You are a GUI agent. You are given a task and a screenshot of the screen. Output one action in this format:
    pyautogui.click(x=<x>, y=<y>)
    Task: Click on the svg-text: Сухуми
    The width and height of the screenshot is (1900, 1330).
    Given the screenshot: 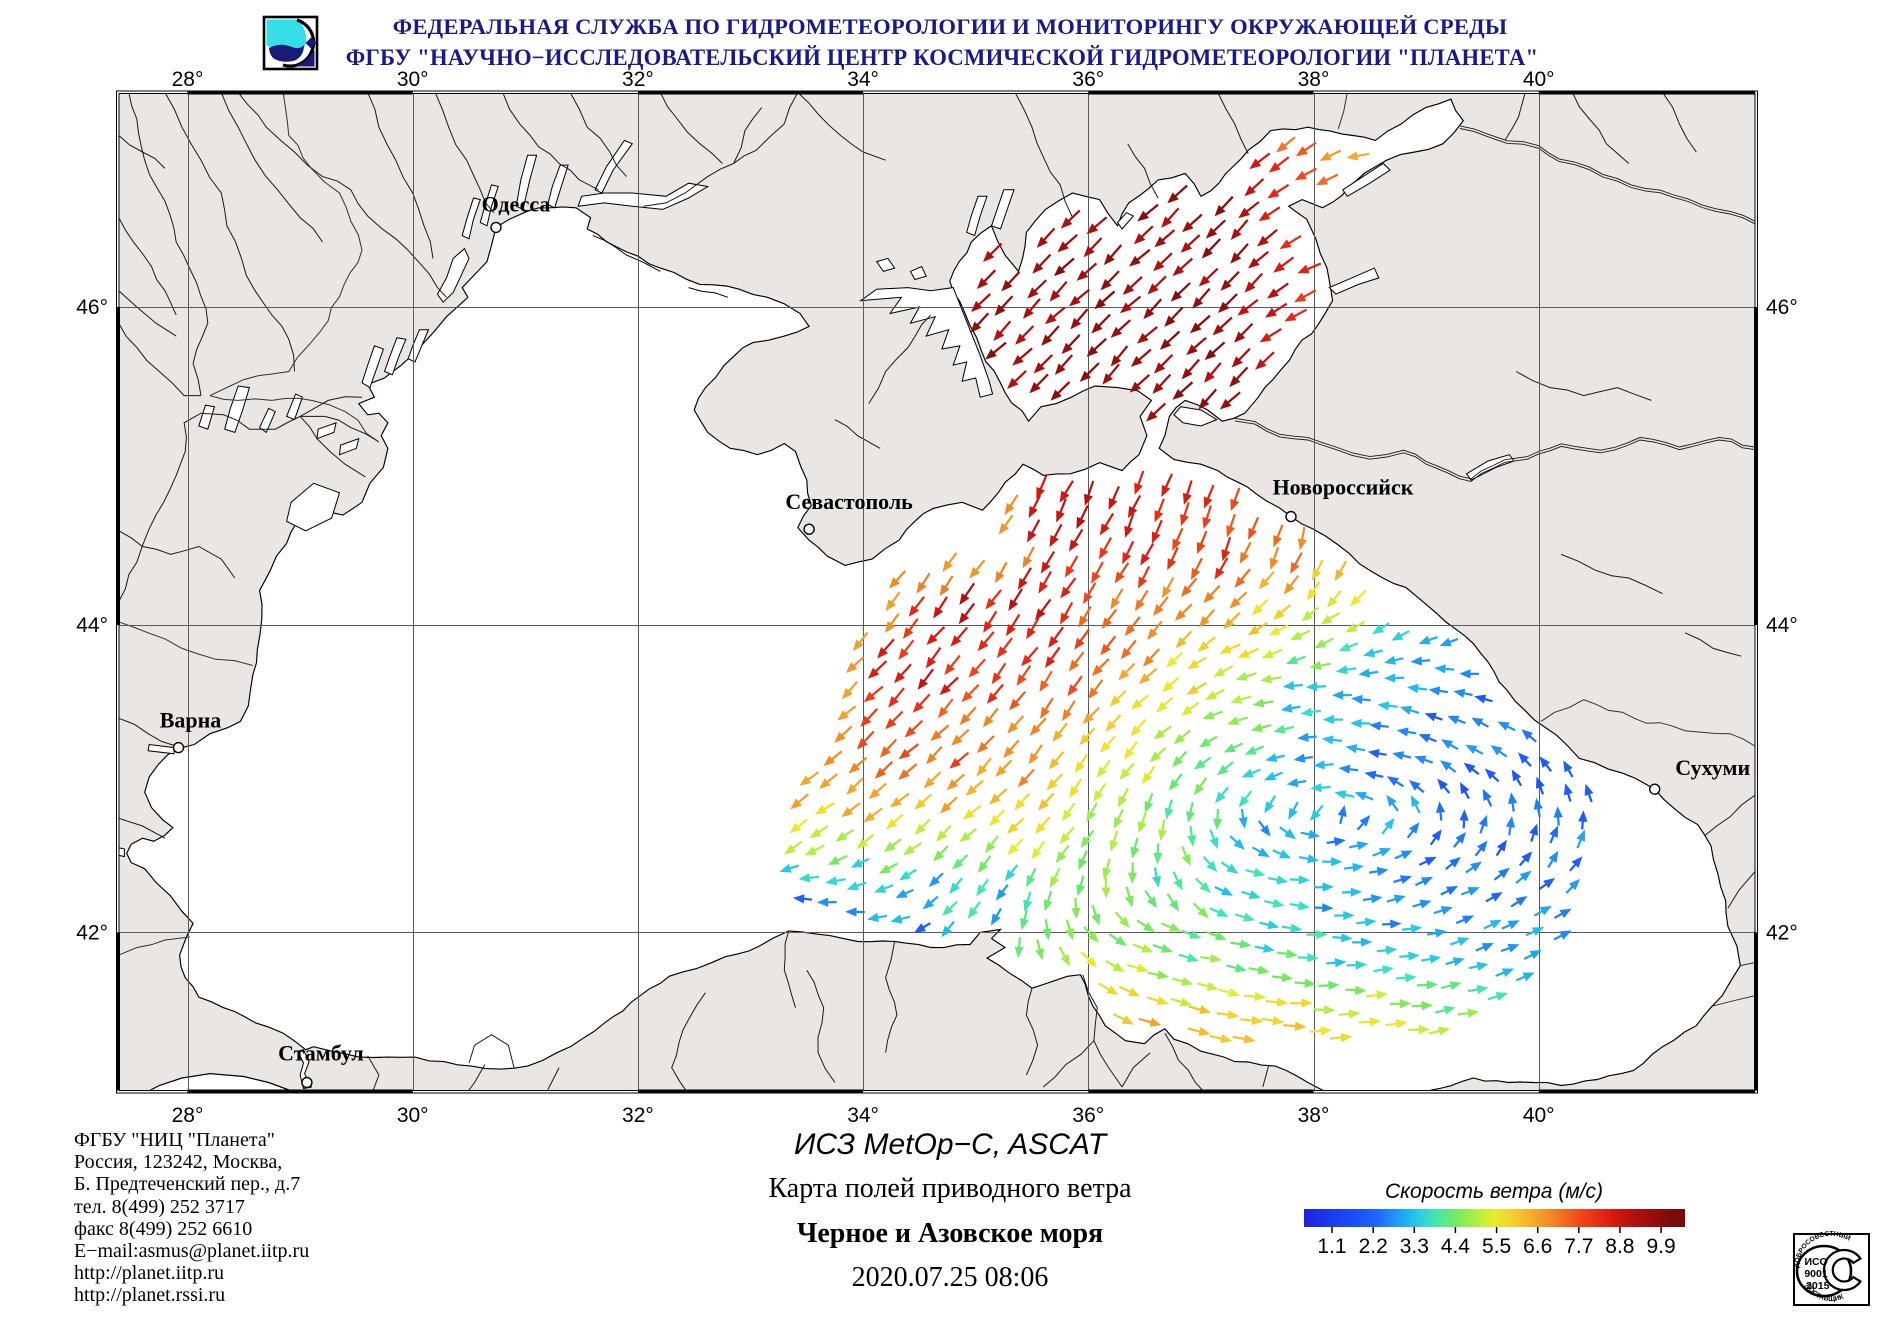 What is the action you would take?
    pyautogui.click(x=1712, y=767)
    